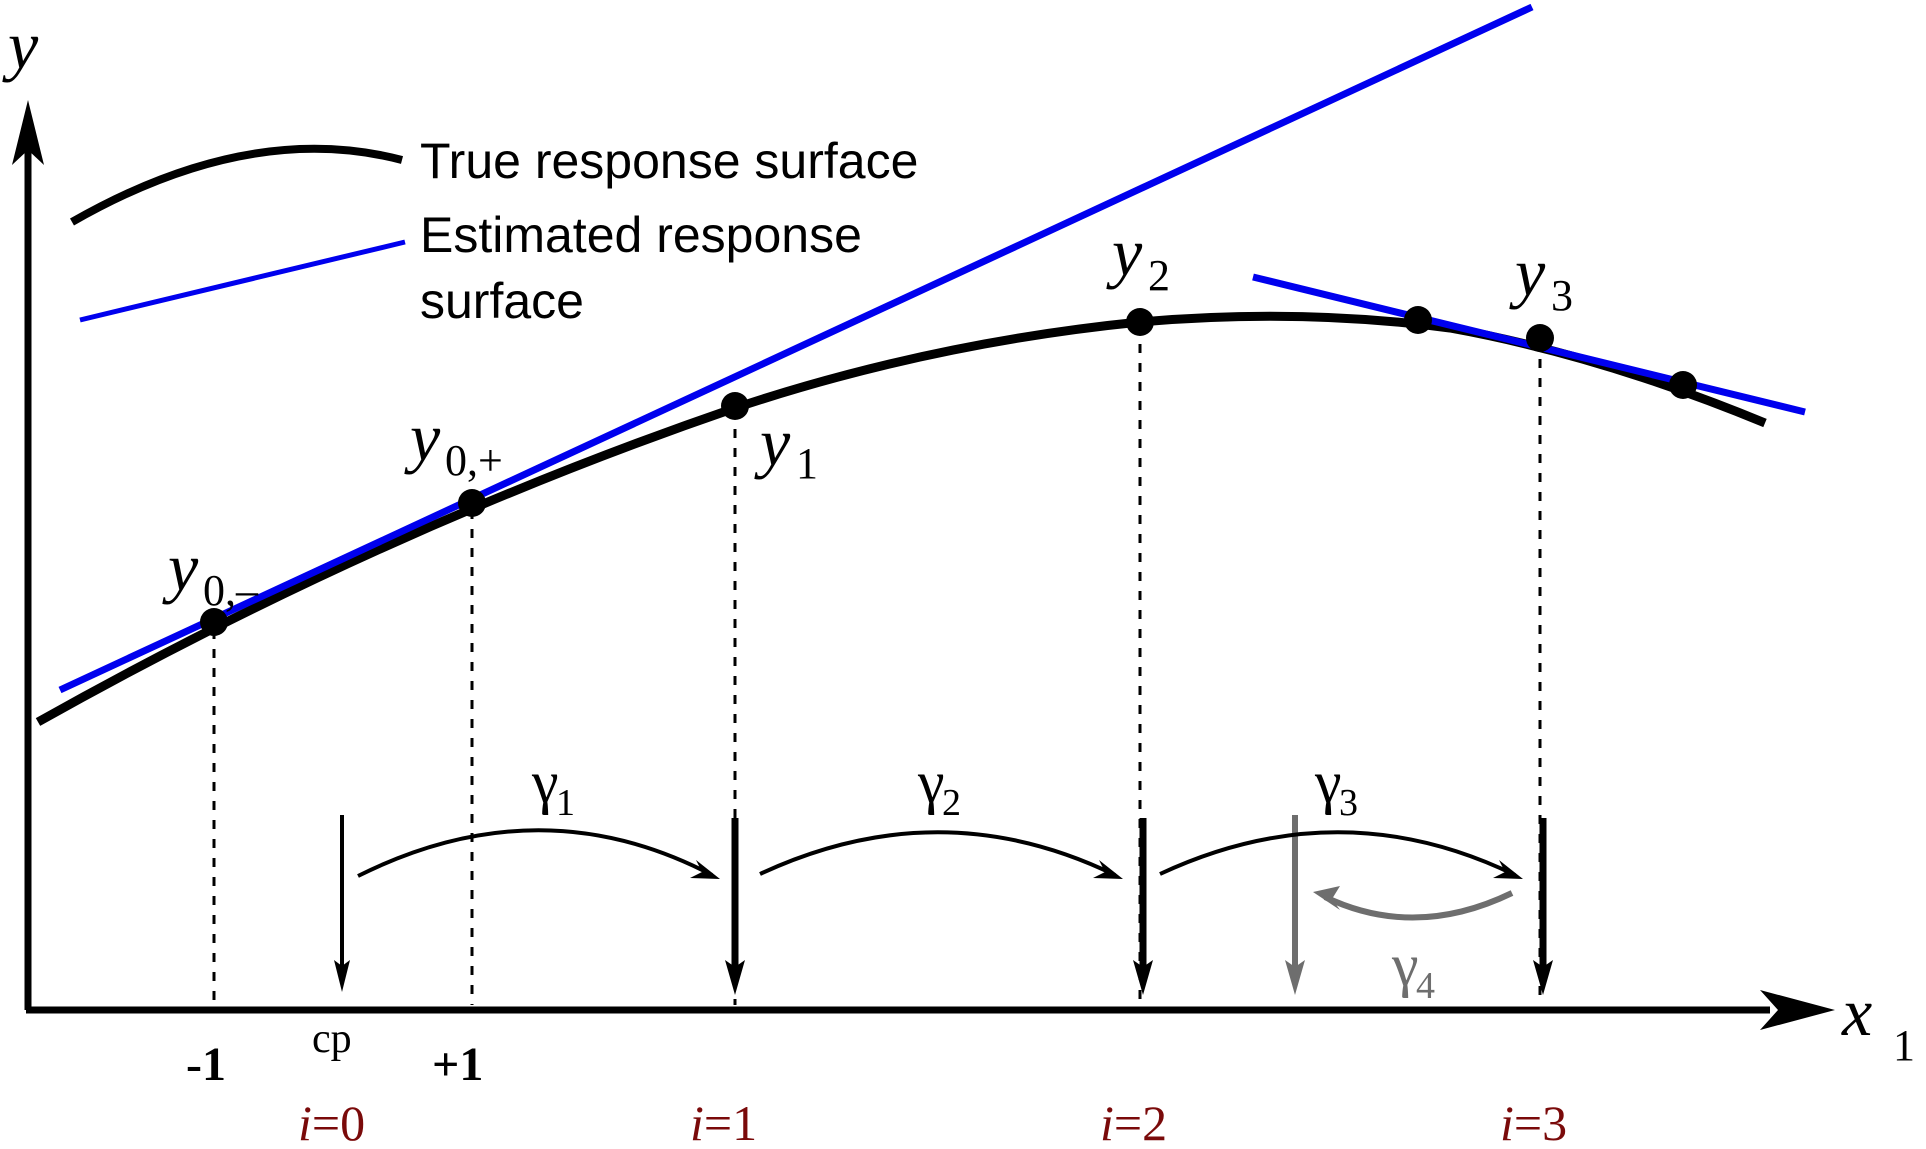 The height and width of the screenshot is (1149, 1926). Describe the element at coordinates (807, 463) in the screenshot. I see `label-y1-sub: 1` at that location.